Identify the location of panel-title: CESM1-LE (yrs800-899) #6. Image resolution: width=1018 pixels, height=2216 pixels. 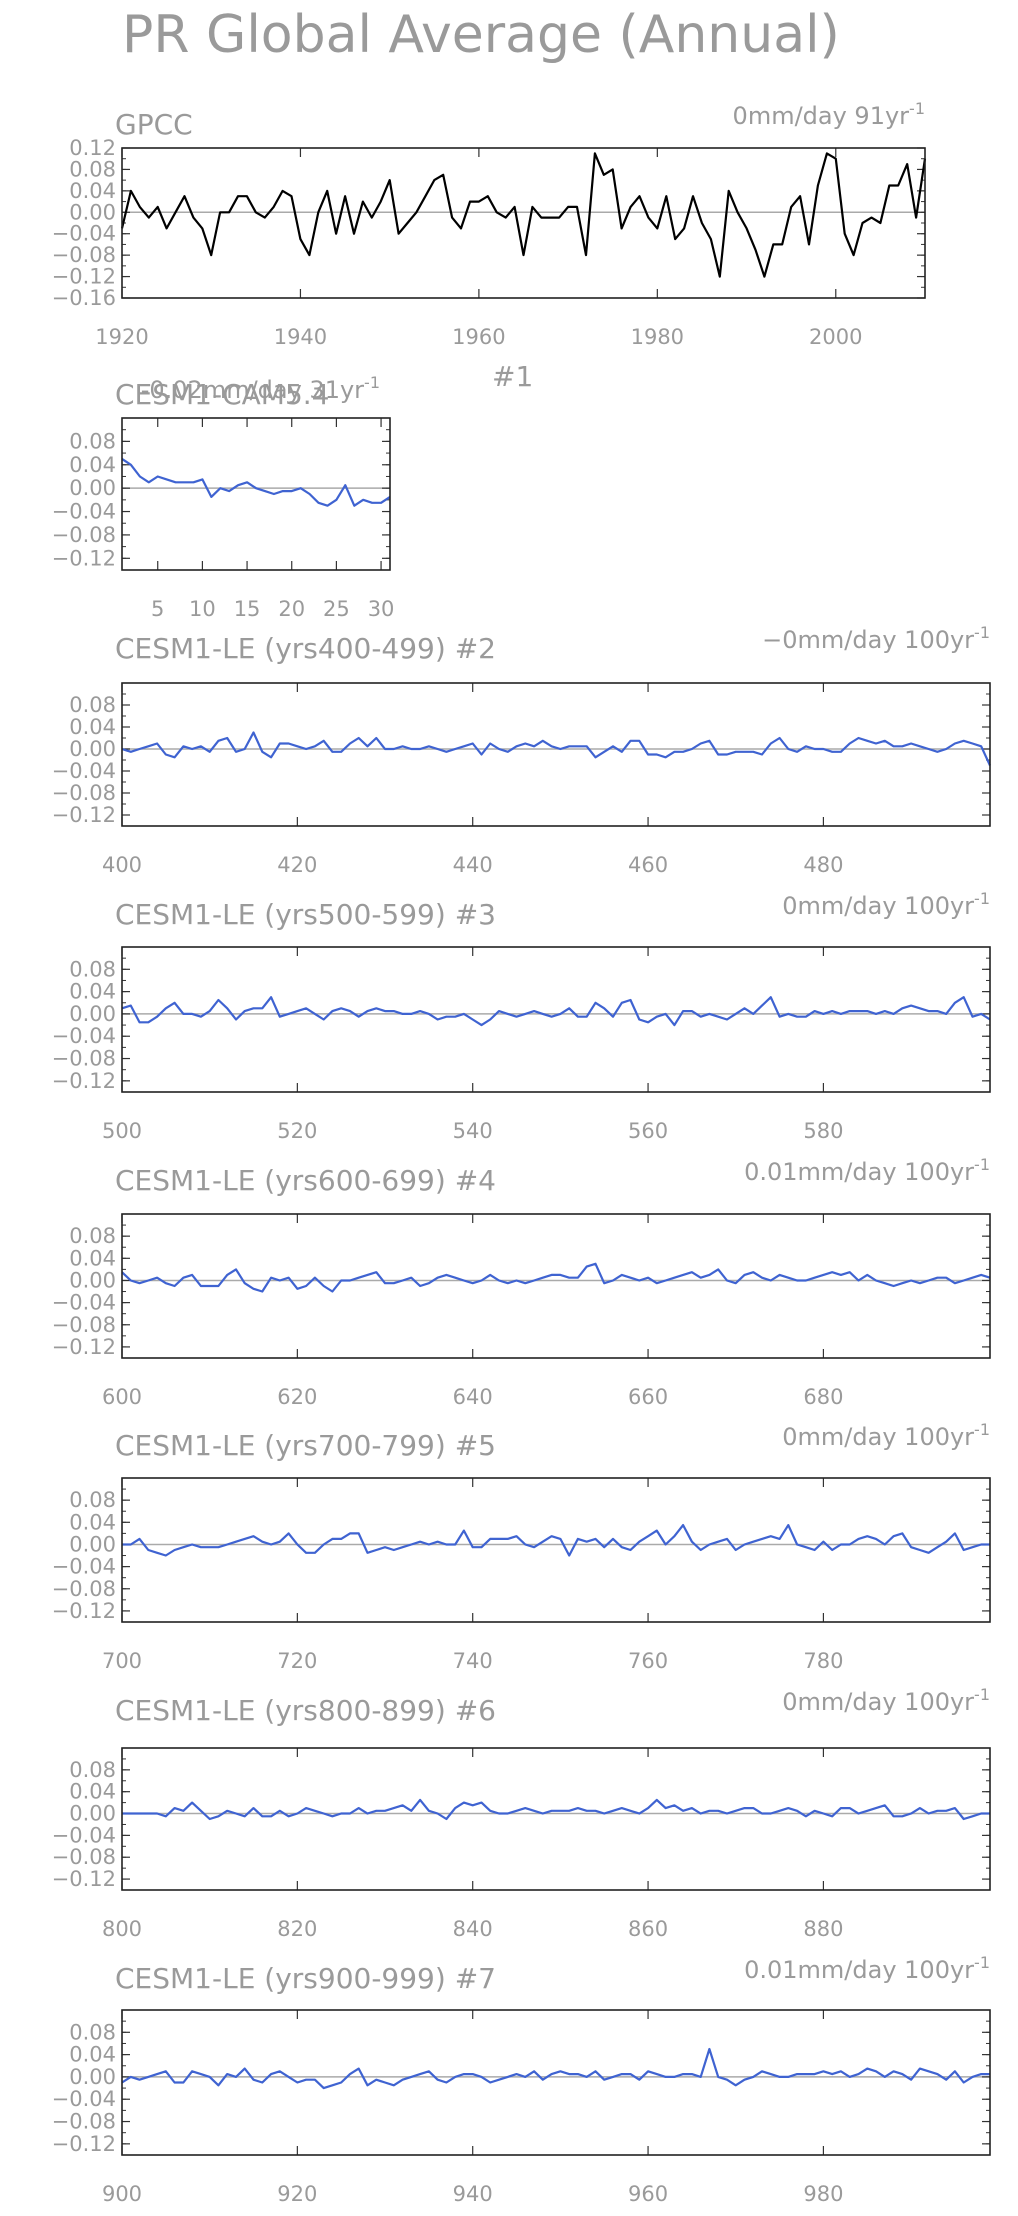
(305, 1710).